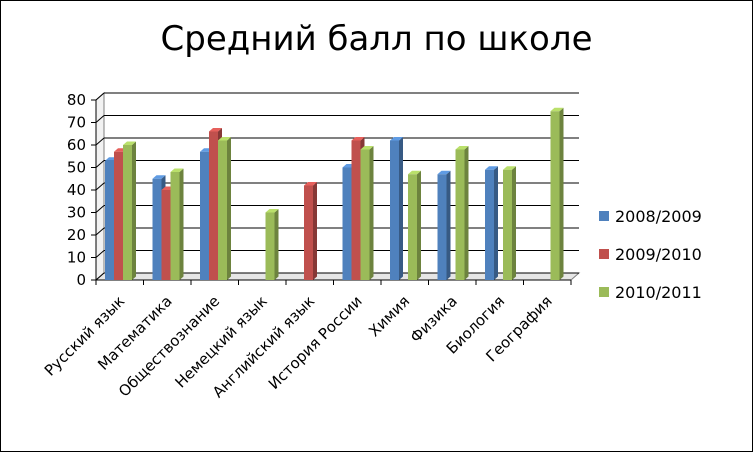  I want to click on y-tick-label: 50, so click(76, 168).